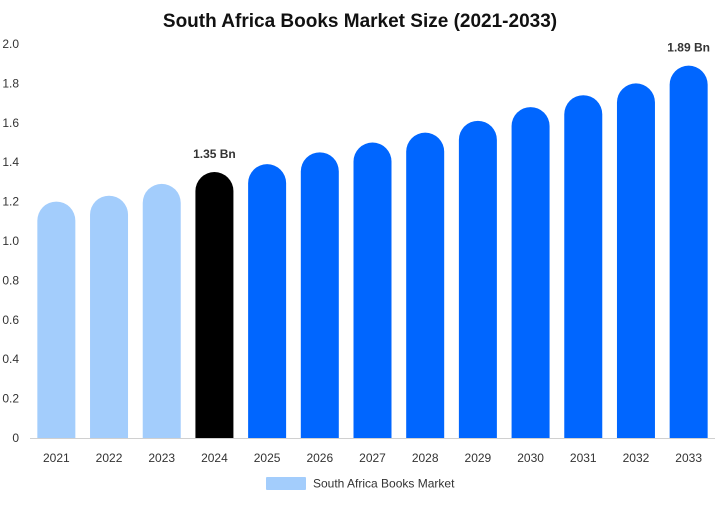  I want to click on x-tick-label: 2022, so click(109, 458).